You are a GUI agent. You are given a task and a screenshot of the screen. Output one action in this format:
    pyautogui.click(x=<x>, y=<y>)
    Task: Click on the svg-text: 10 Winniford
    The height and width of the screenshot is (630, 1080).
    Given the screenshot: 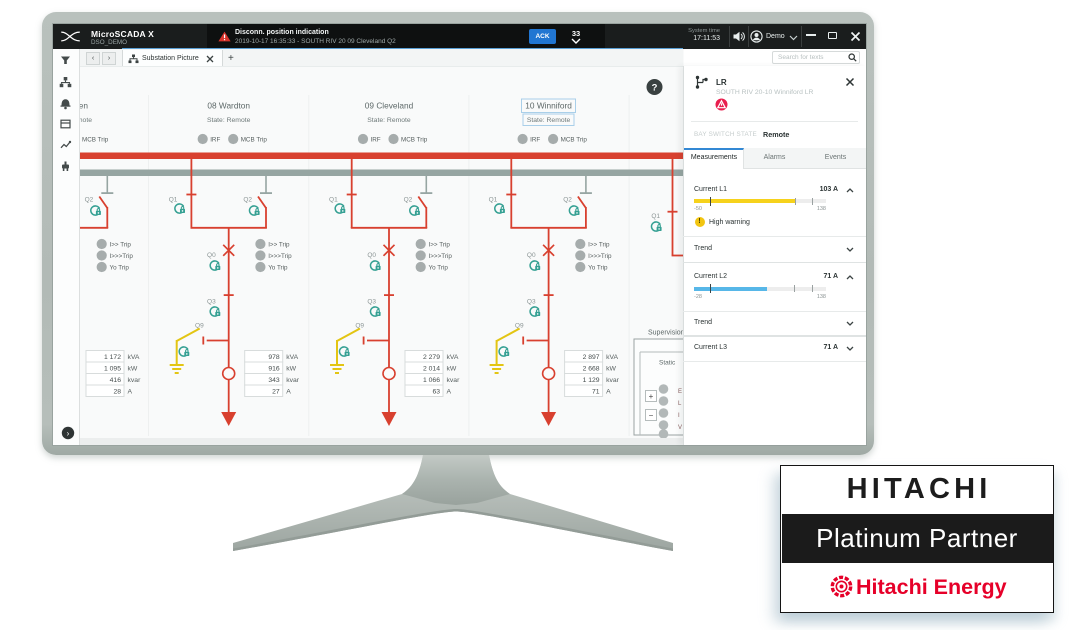 What is the action you would take?
    pyautogui.click(x=548, y=106)
    